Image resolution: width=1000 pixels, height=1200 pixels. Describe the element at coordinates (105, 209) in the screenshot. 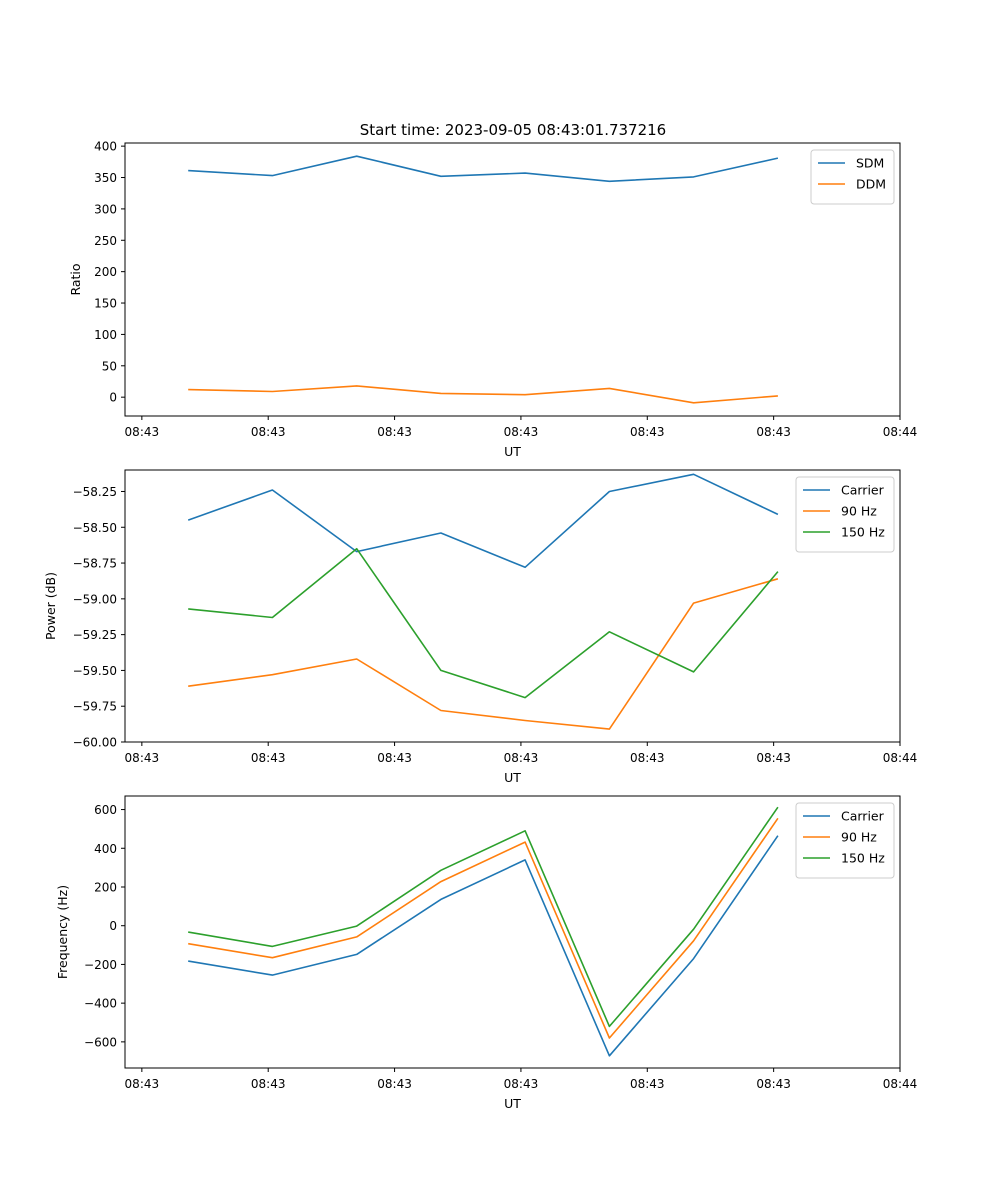

I see `y-tick-label: 300` at that location.